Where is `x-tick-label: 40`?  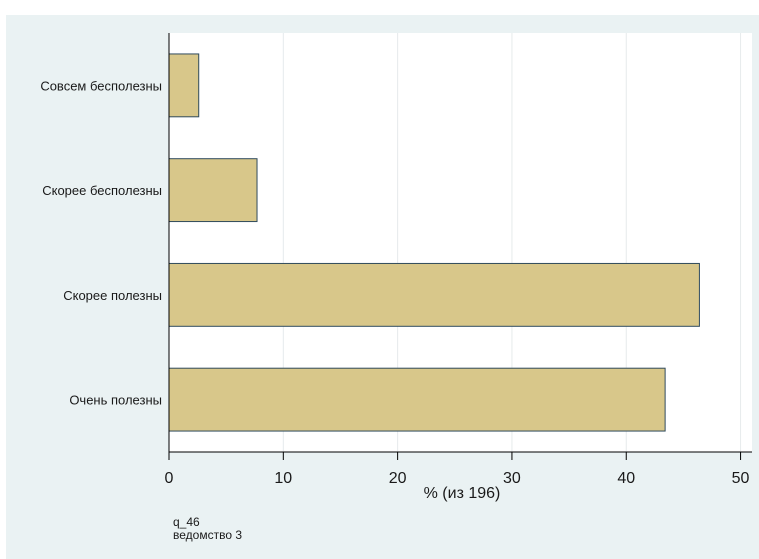 x-tick-label: 40 is located at coordinates (626, 478).